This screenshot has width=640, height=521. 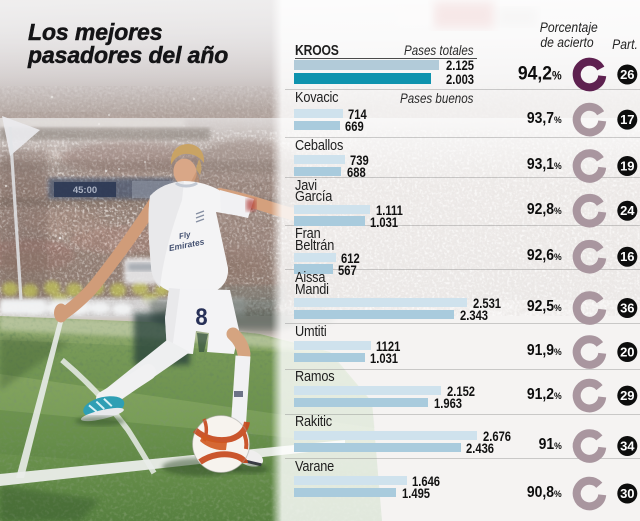 What do you see at coordinates (85, 190) in the screenshot?
I see `svg-text: 45:00` at bounding box center [85, 190].